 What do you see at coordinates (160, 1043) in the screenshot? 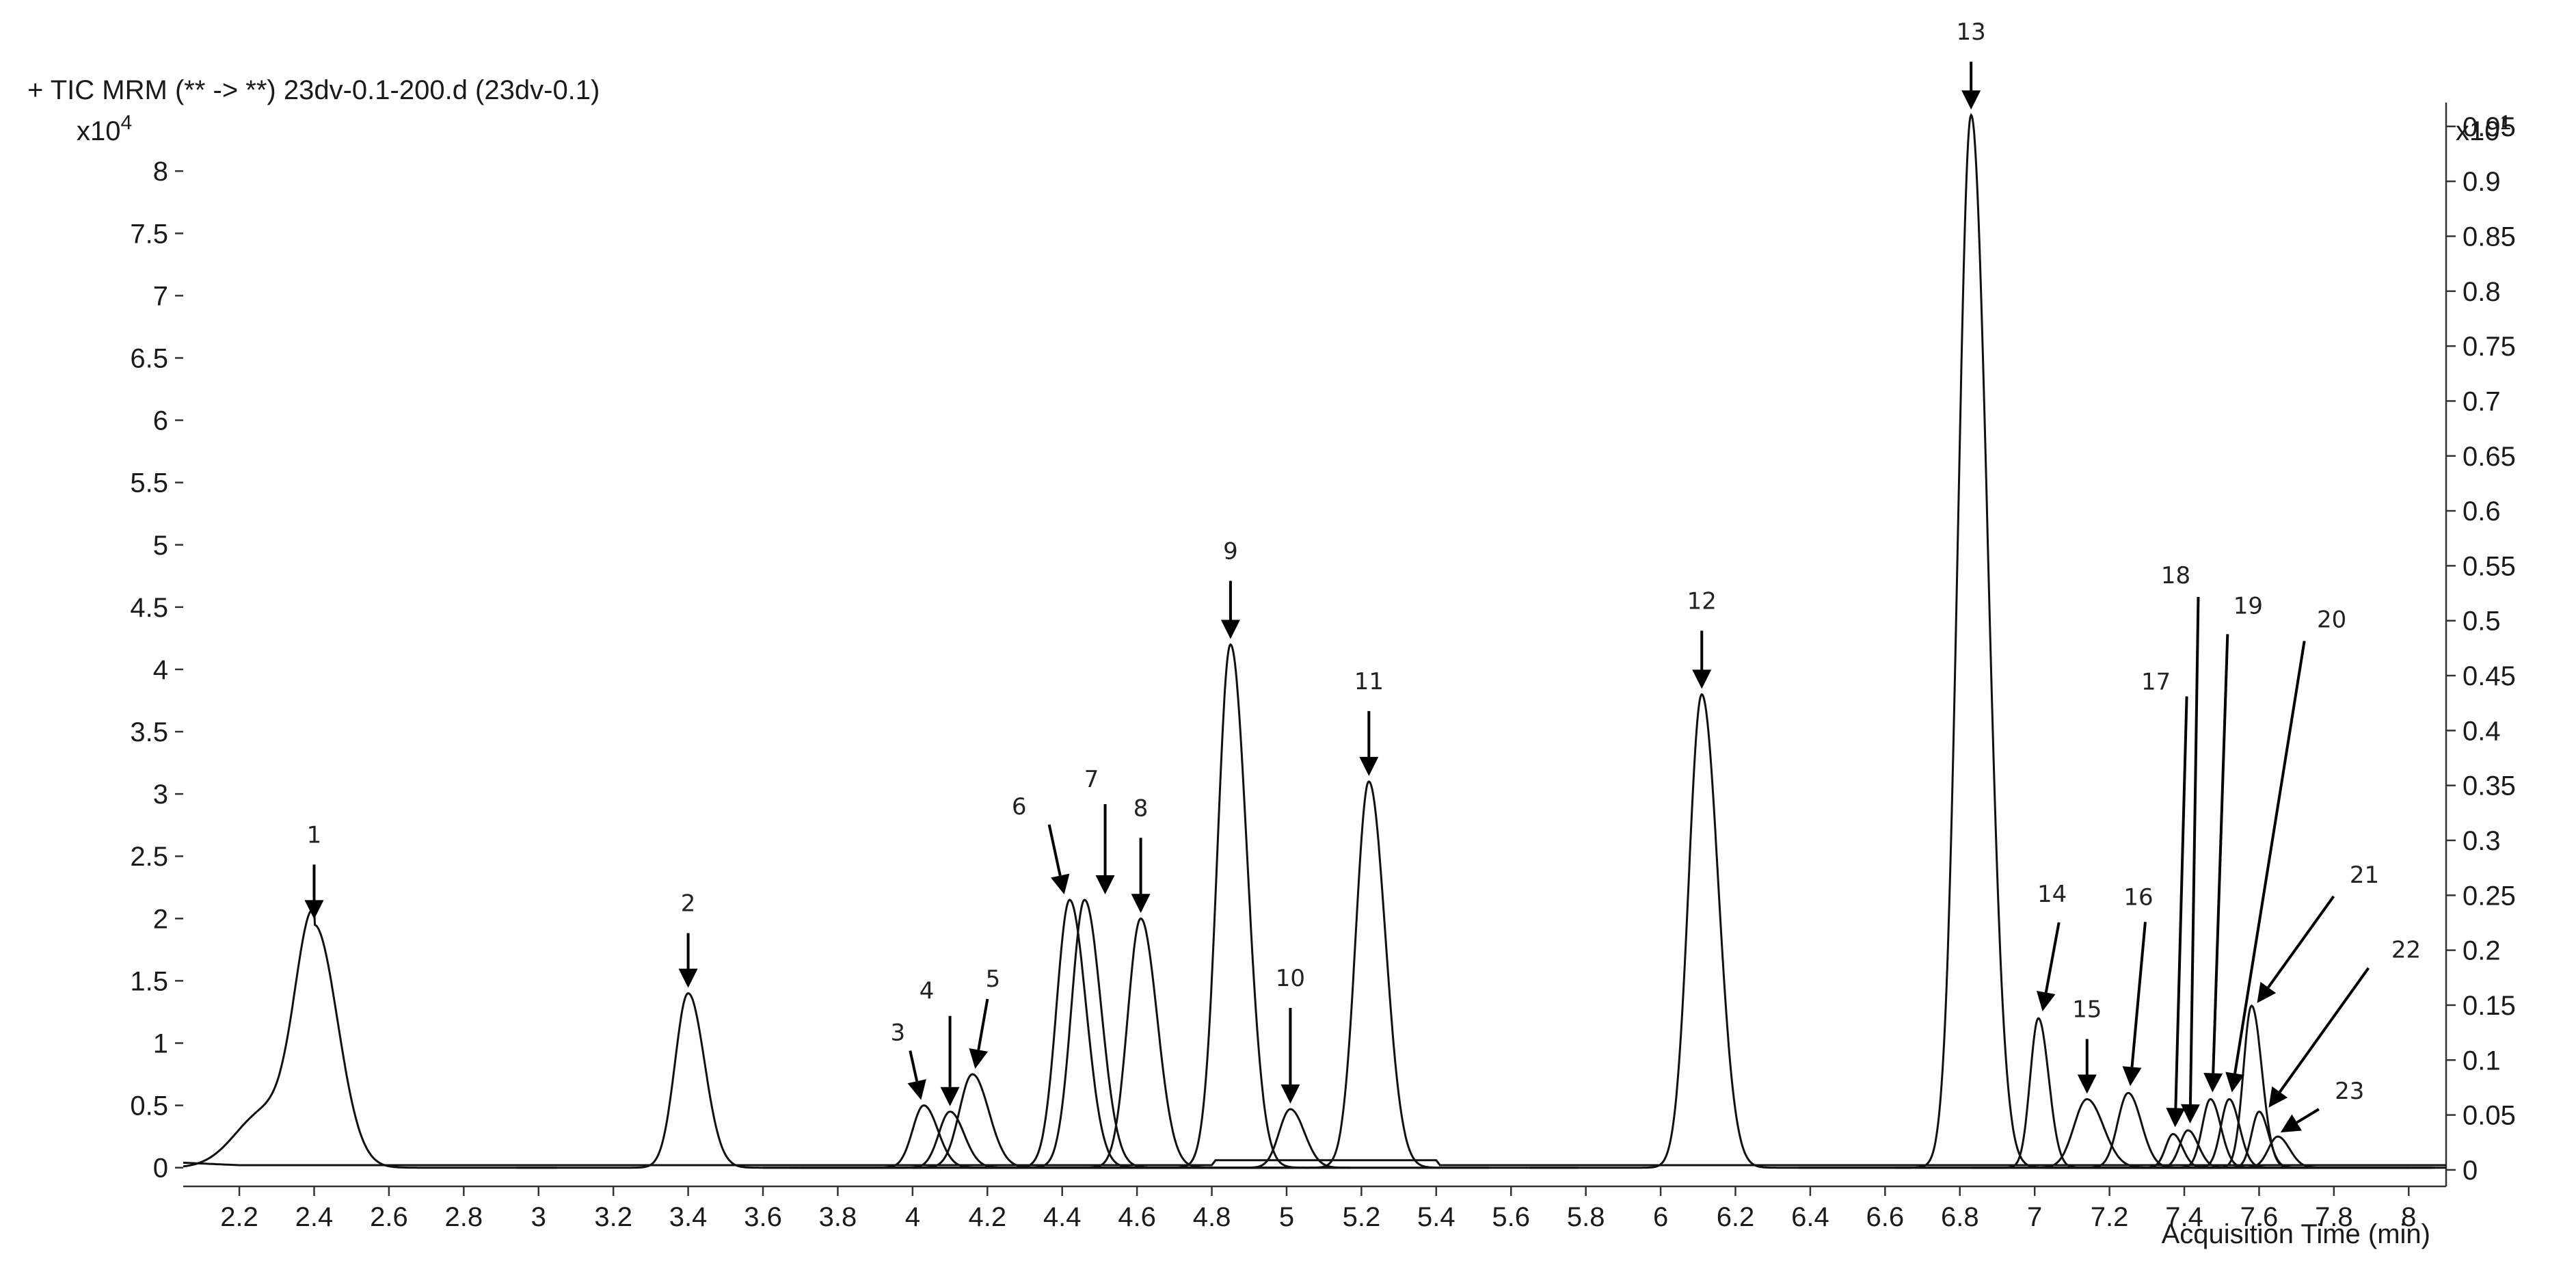
I see `left-y-tick-label: 1` at bounding box center [160, 1043].